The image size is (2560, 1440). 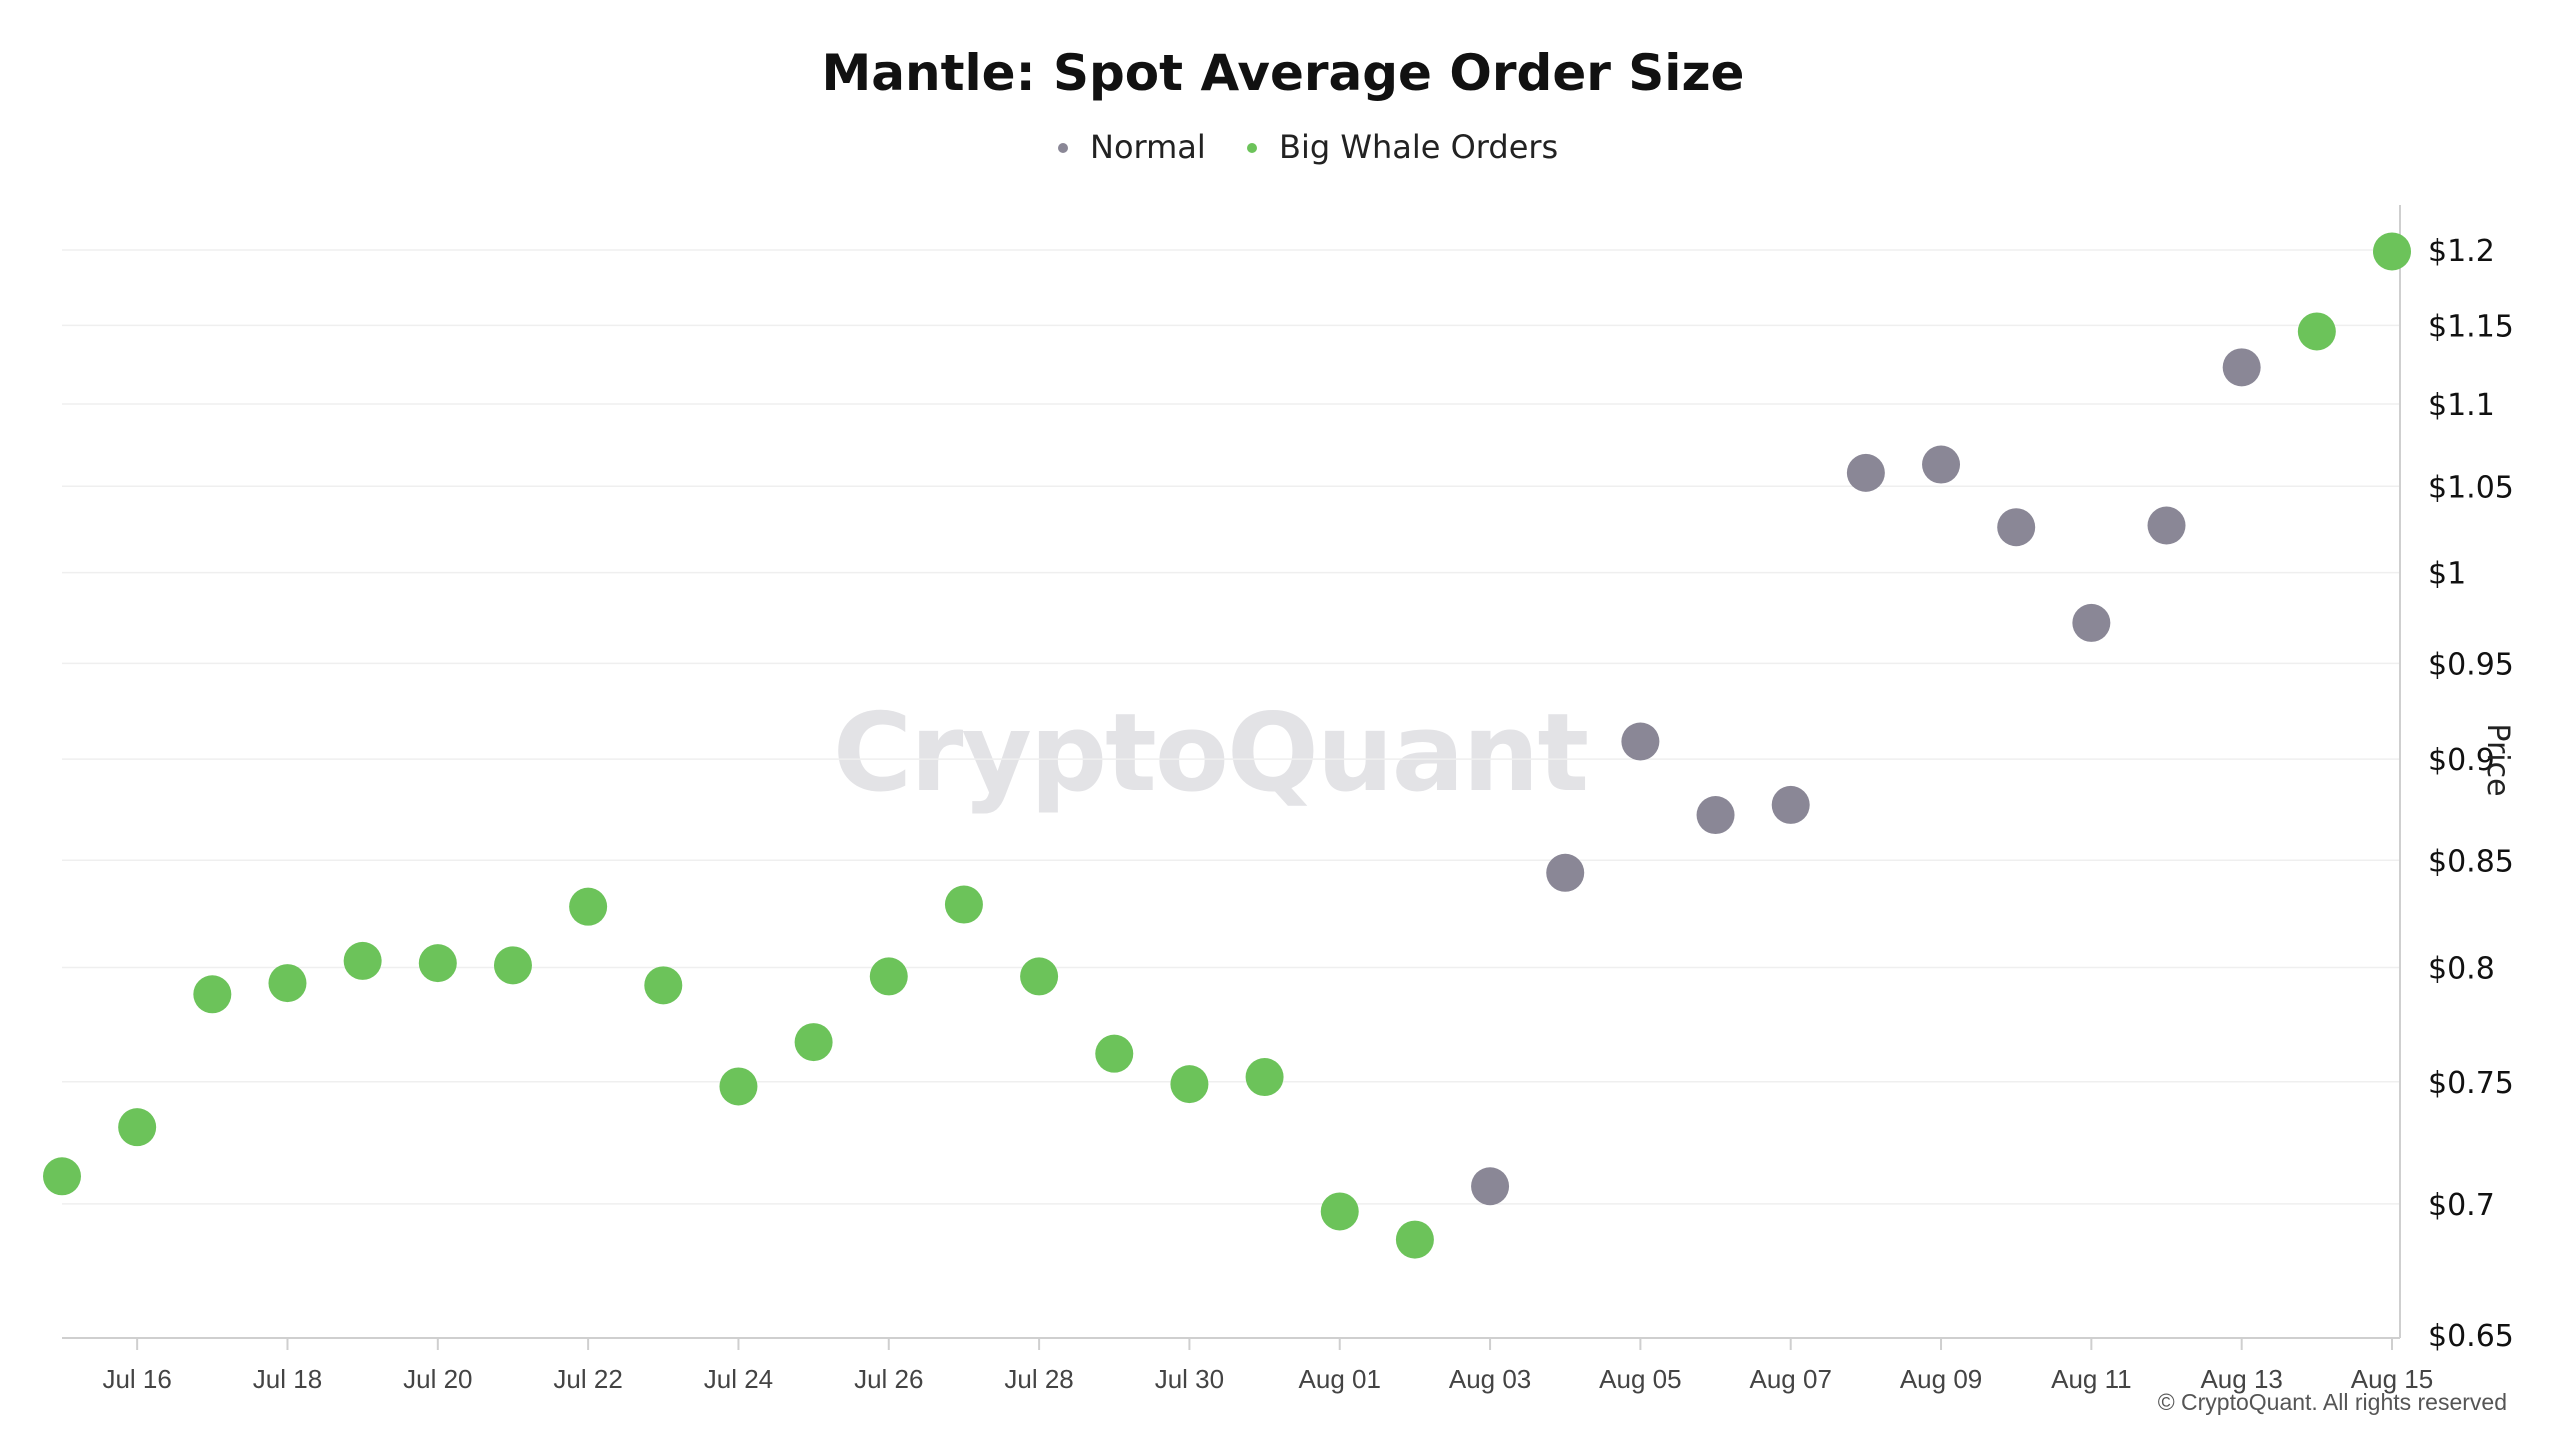 I want to click on point-normal: Aug 10: $1.026, so click(x=2016, y=527).